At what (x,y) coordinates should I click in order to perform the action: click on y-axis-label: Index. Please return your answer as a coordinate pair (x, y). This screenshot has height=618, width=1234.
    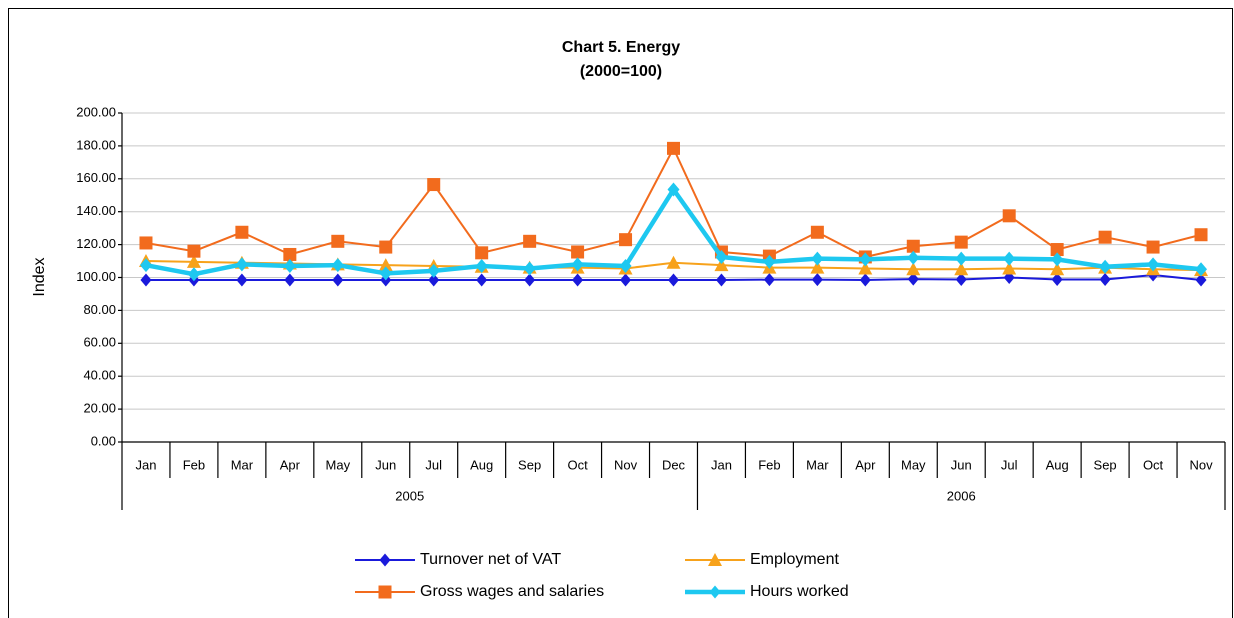
    Looking at the image, I should click on (39, 276).